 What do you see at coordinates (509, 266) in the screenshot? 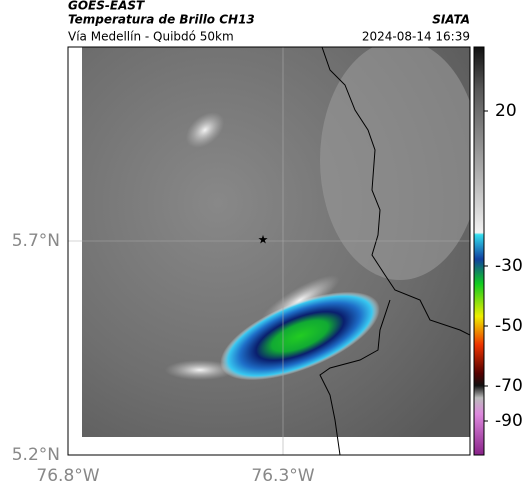
I see `colorbar-label: -30` at bounding box center [509, 266].